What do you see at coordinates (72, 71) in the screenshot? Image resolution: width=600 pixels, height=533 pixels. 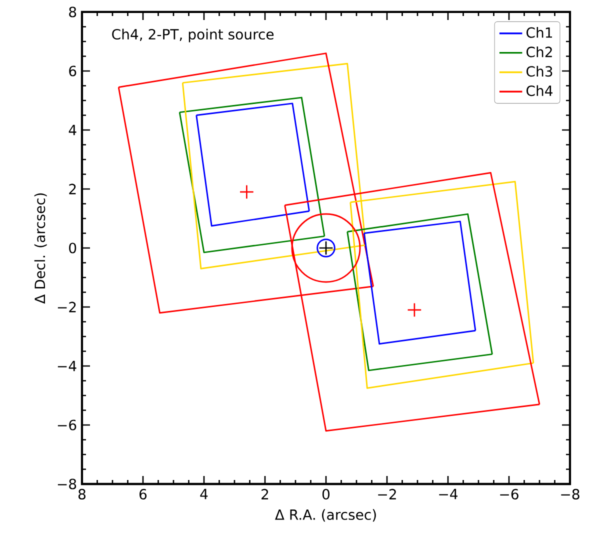 I see `y-tick-label: 6` at bounding box center [72, 71].